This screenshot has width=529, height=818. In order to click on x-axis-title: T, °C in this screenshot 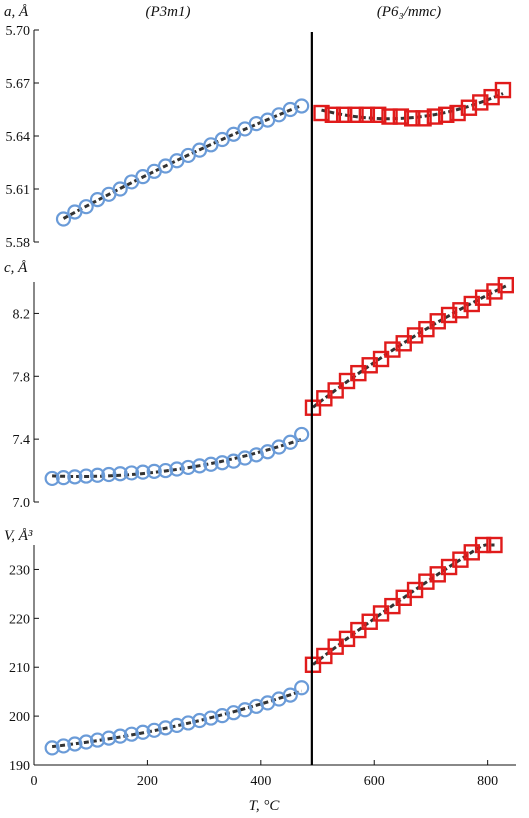, I will do `click(265, 806)`.